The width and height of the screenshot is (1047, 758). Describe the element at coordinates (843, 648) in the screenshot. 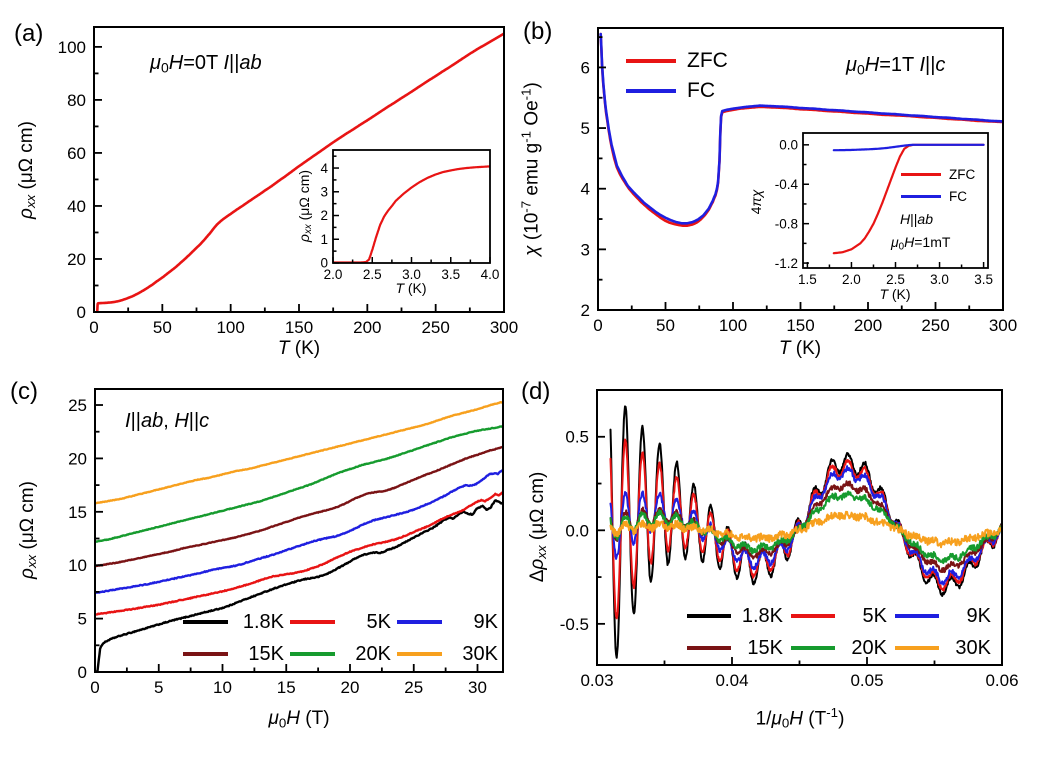

I see `legend-row: 15K 20K 30K` at that location.